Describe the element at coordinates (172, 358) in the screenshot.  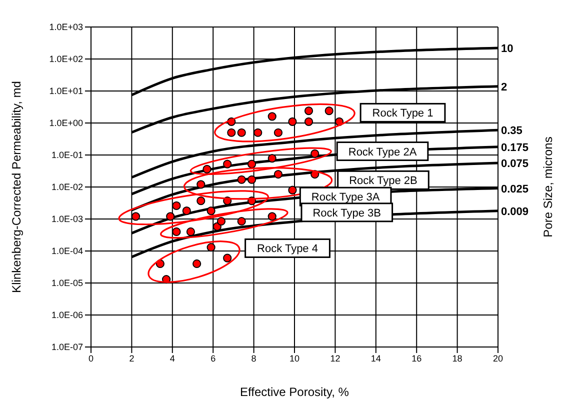
I see `x-tick-label: 4` at that location.